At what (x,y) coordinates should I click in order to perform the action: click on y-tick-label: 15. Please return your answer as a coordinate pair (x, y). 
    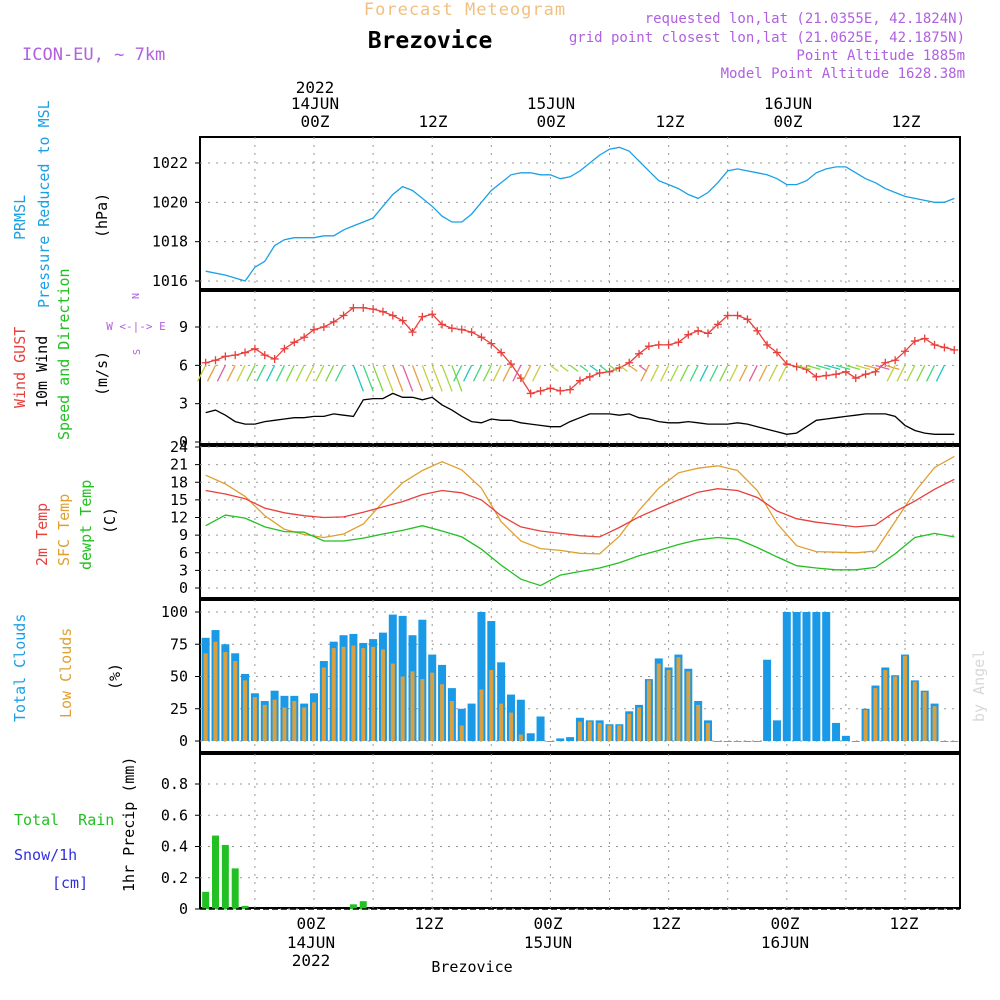
    Looking at the image, I should click on (179, 500).